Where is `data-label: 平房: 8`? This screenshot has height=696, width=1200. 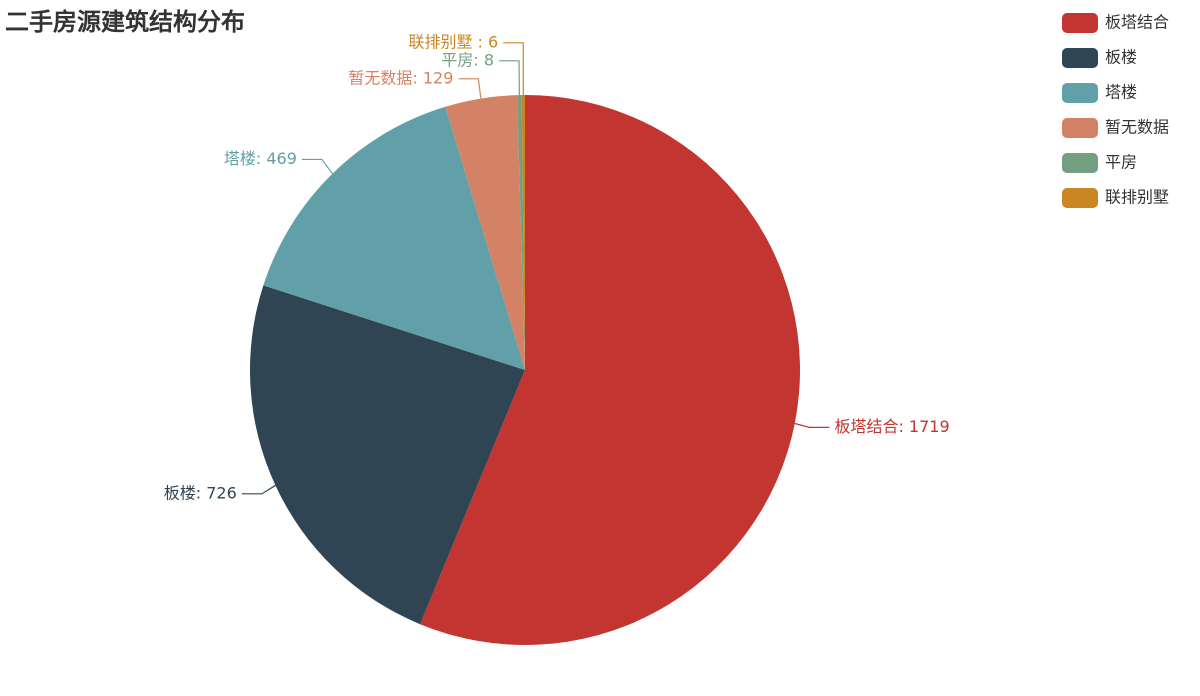 data-label: 平房: 8 is located at coordinates (467, 59).